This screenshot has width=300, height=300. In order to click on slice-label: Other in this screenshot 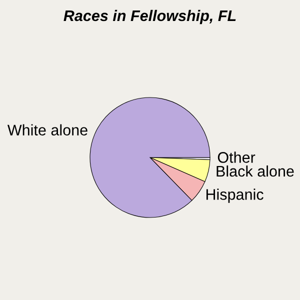, I will do `click(237, 157)`.